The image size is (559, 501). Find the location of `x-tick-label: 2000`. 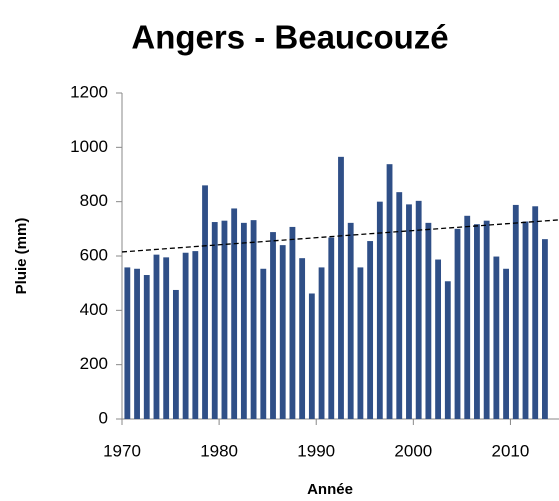

x-tick-label: 2000 is located at coordinates (413, 450).